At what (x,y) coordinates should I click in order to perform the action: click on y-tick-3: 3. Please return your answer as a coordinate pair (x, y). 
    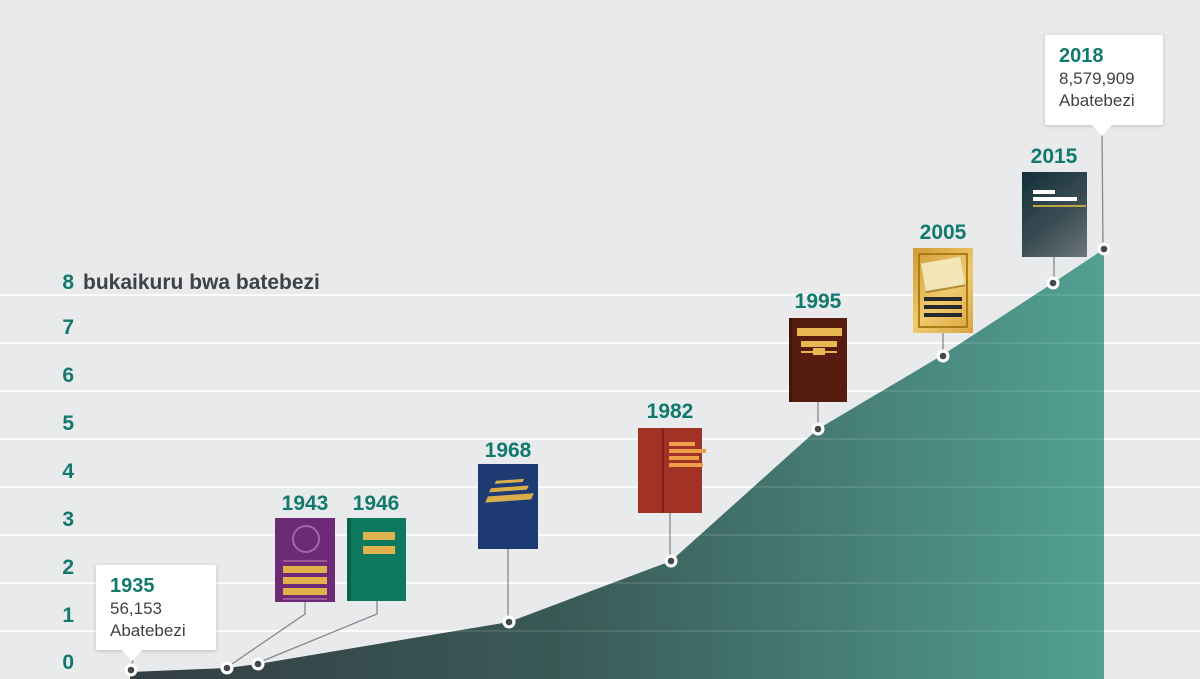
    Looking at the image, I should click on (68, 519).